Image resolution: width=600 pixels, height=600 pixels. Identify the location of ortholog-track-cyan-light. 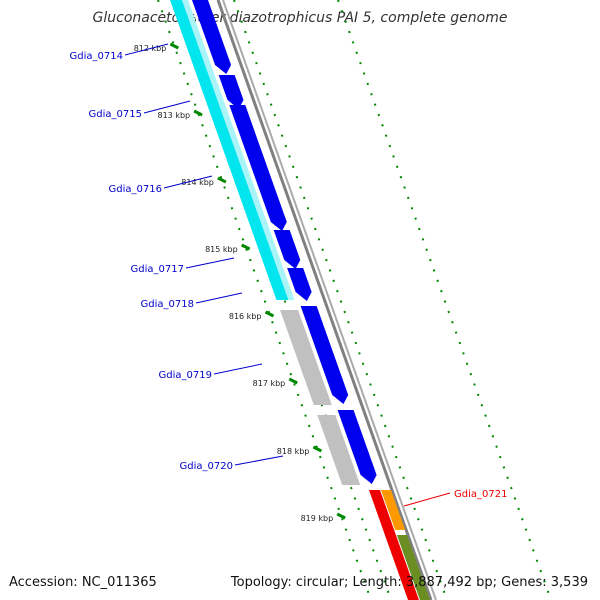
(238, 150).